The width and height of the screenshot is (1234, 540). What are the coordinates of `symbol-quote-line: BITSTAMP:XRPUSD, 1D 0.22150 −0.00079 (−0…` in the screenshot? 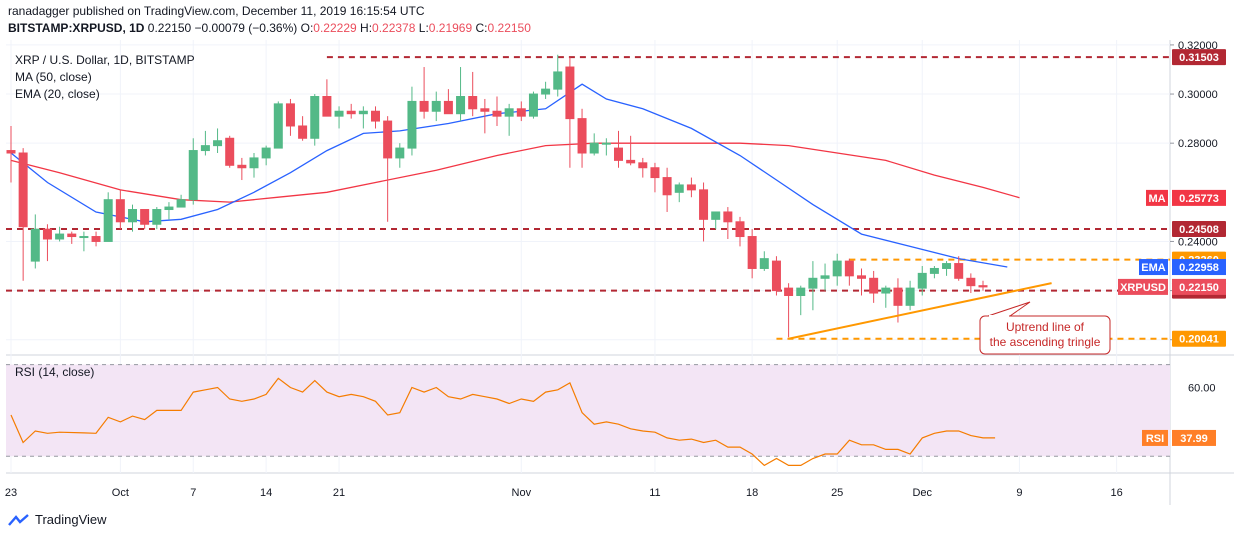 It's located at (269, 28).